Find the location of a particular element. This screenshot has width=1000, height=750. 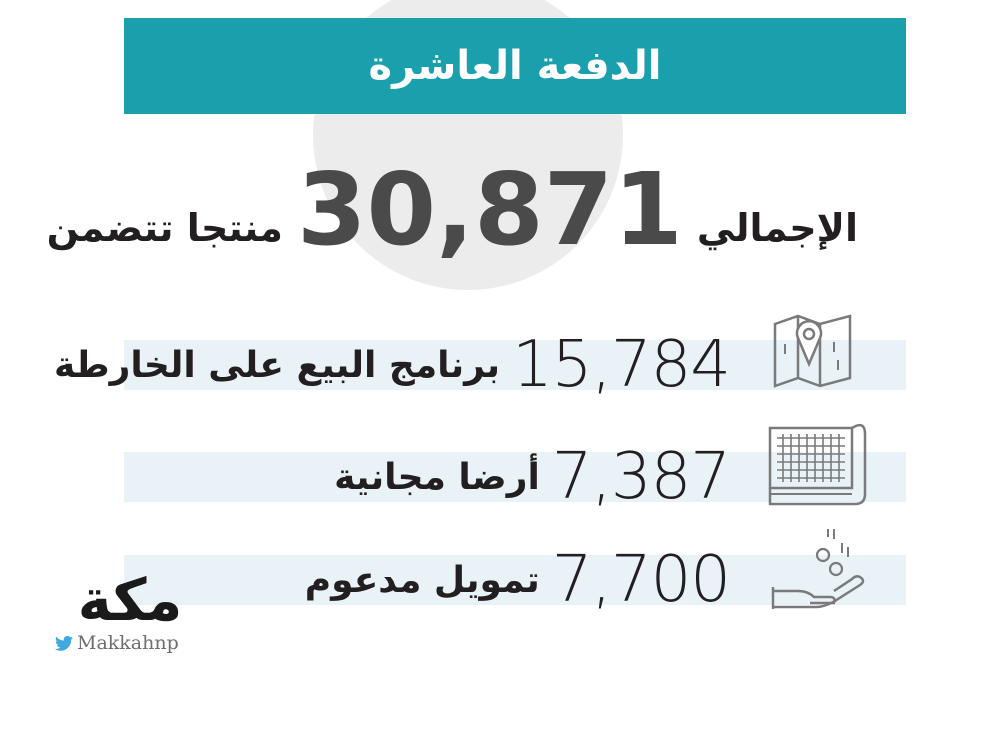

stat-value: 7,387 is located at coordinates (641, 477).